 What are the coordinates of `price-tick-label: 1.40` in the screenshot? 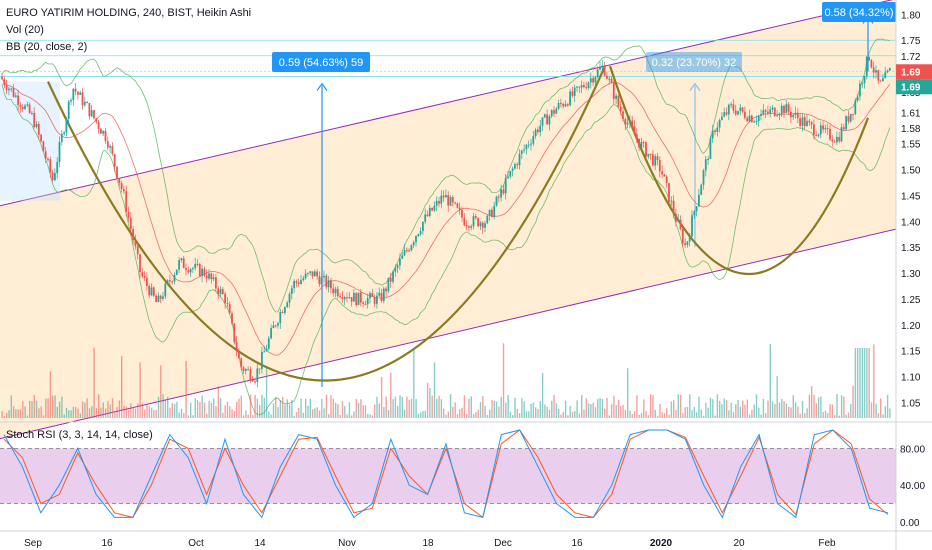 It's located at (911, 222).